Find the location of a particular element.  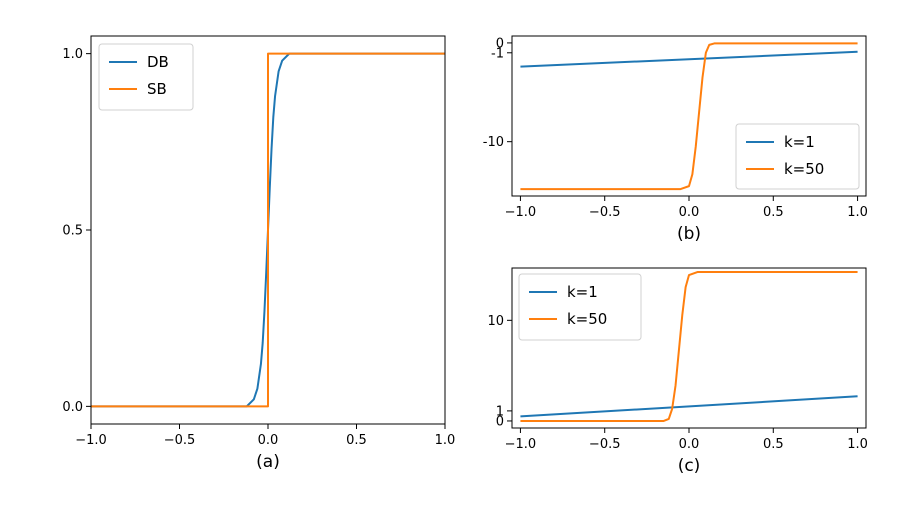

y-tick-label: 10 is located at coordinates (495, 321).